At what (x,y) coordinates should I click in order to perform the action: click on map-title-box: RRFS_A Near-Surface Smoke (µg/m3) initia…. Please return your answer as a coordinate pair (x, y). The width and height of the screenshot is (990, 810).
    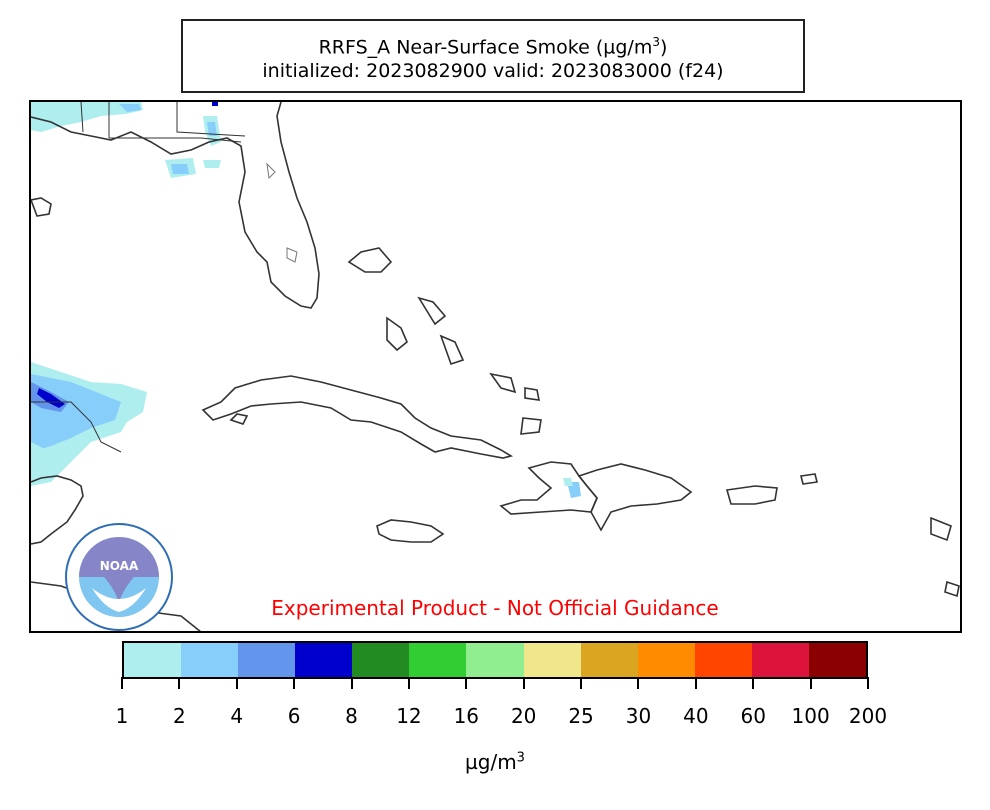
    Looking at the image, I should click on (493, 56).